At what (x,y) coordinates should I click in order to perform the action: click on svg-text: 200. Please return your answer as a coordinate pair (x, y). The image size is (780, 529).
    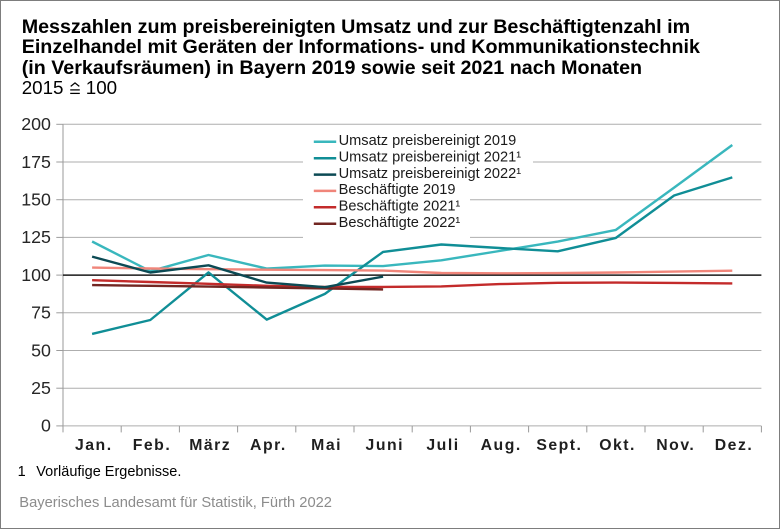
    Looking at the image, I should click on (36, 124).